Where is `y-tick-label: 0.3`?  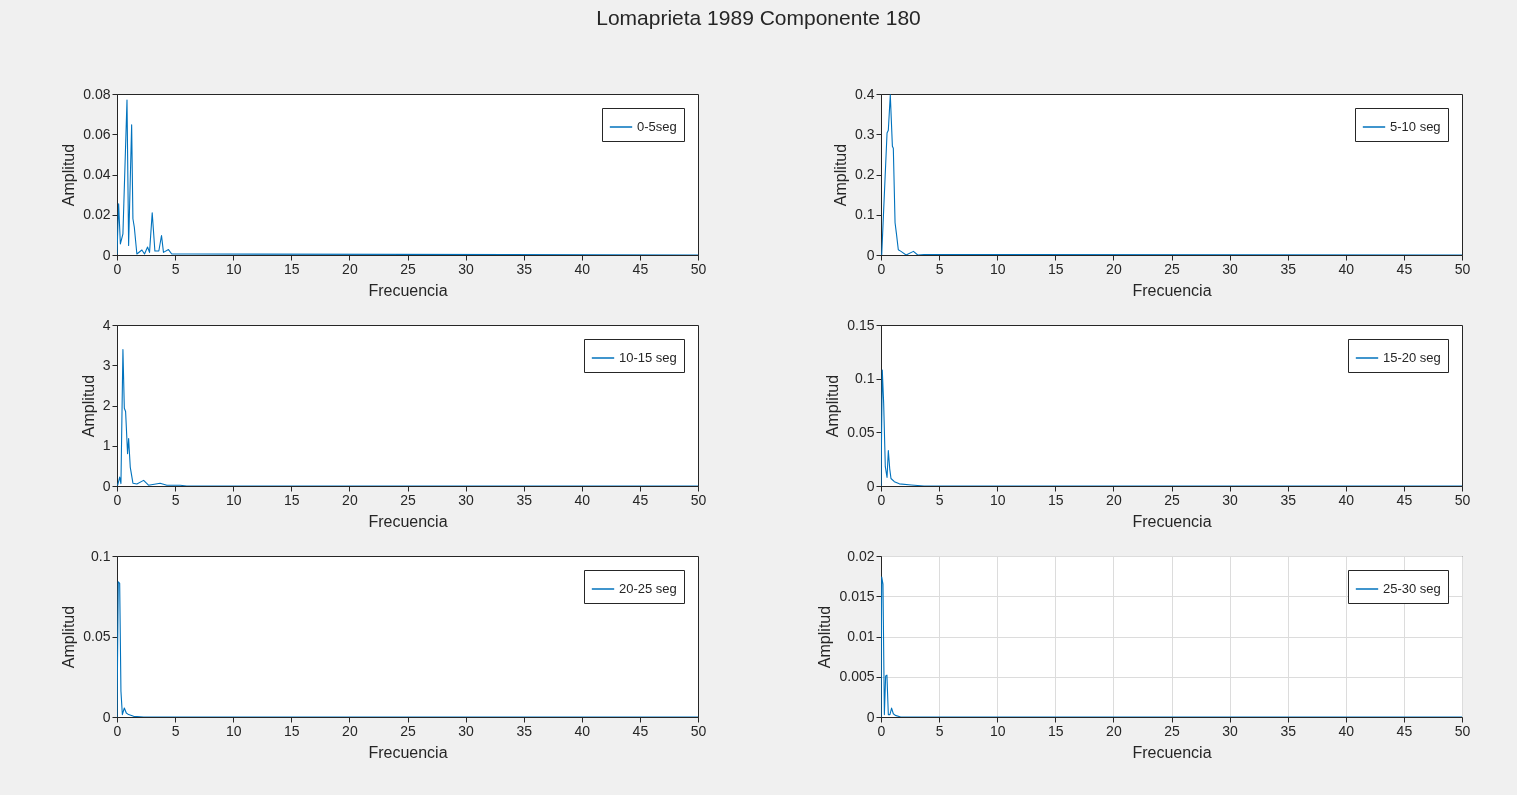
y-tick-label: 0.3 is located at coordinates (865, 133).